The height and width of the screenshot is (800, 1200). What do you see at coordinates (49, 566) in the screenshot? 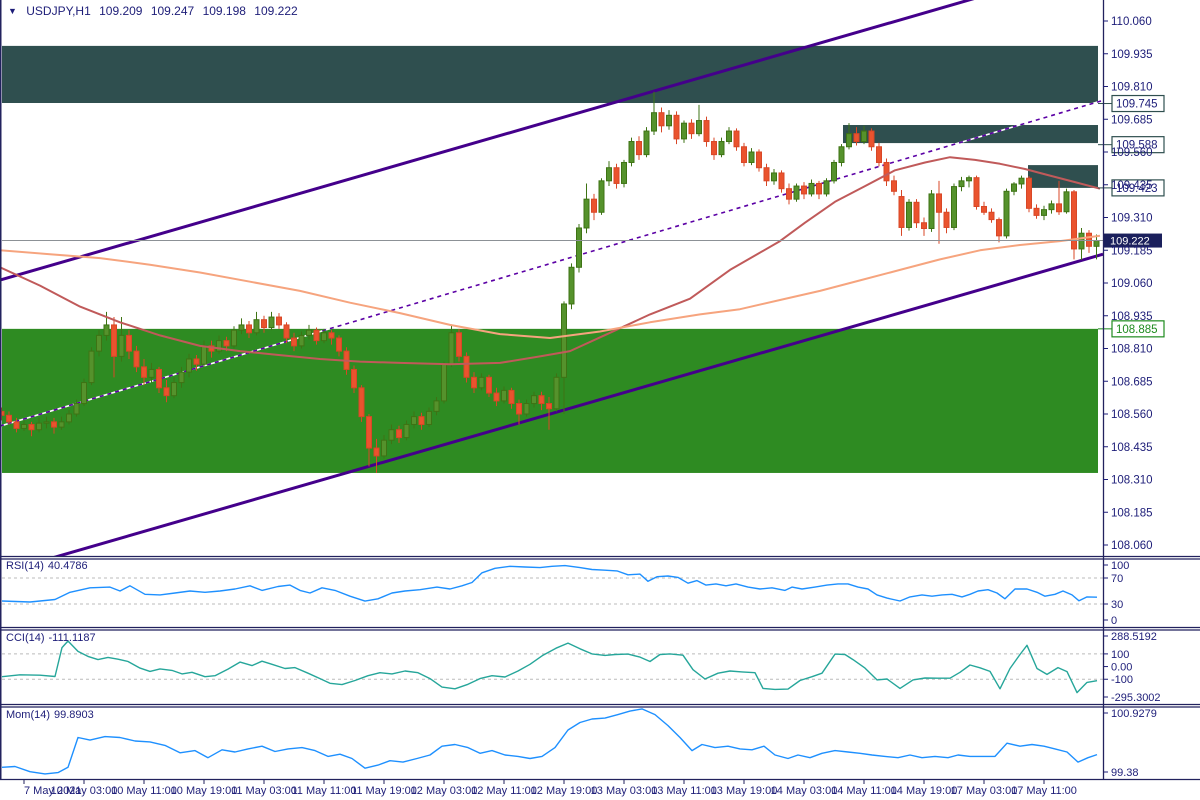
I see `rsi-label: RSI(14) 40.4786` at bounding box center [49, 566].